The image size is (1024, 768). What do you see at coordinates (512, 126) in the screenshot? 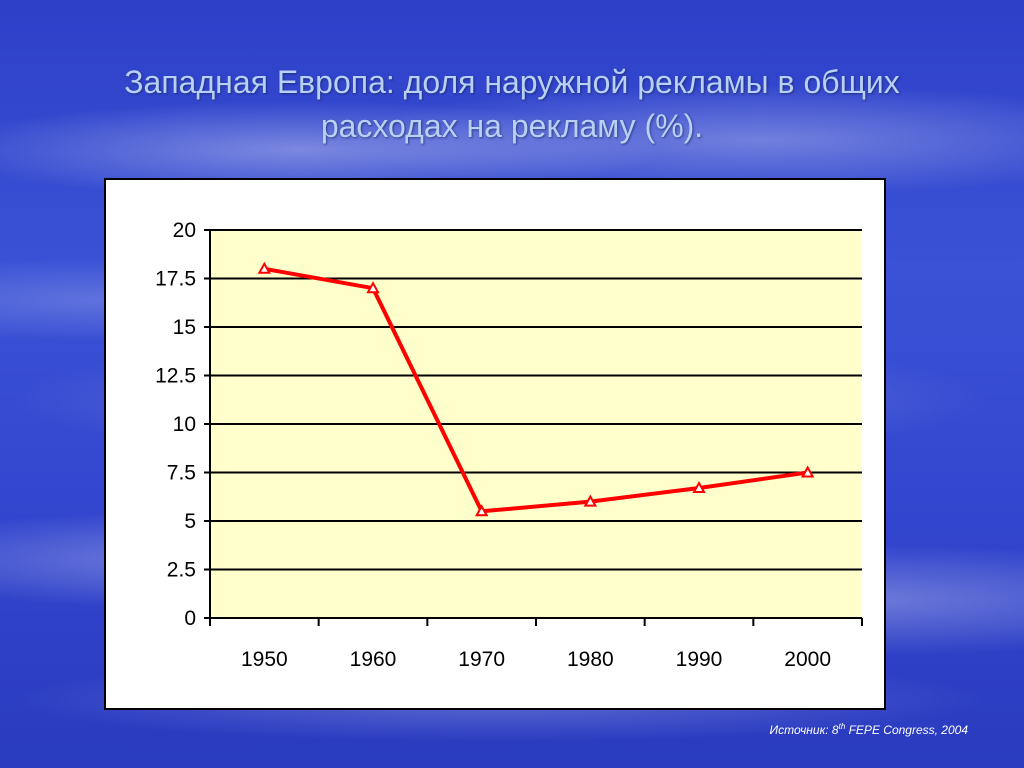
I see `slide-title-line-2: расходах на рекламу (%).` at bounding box center [512, 126].